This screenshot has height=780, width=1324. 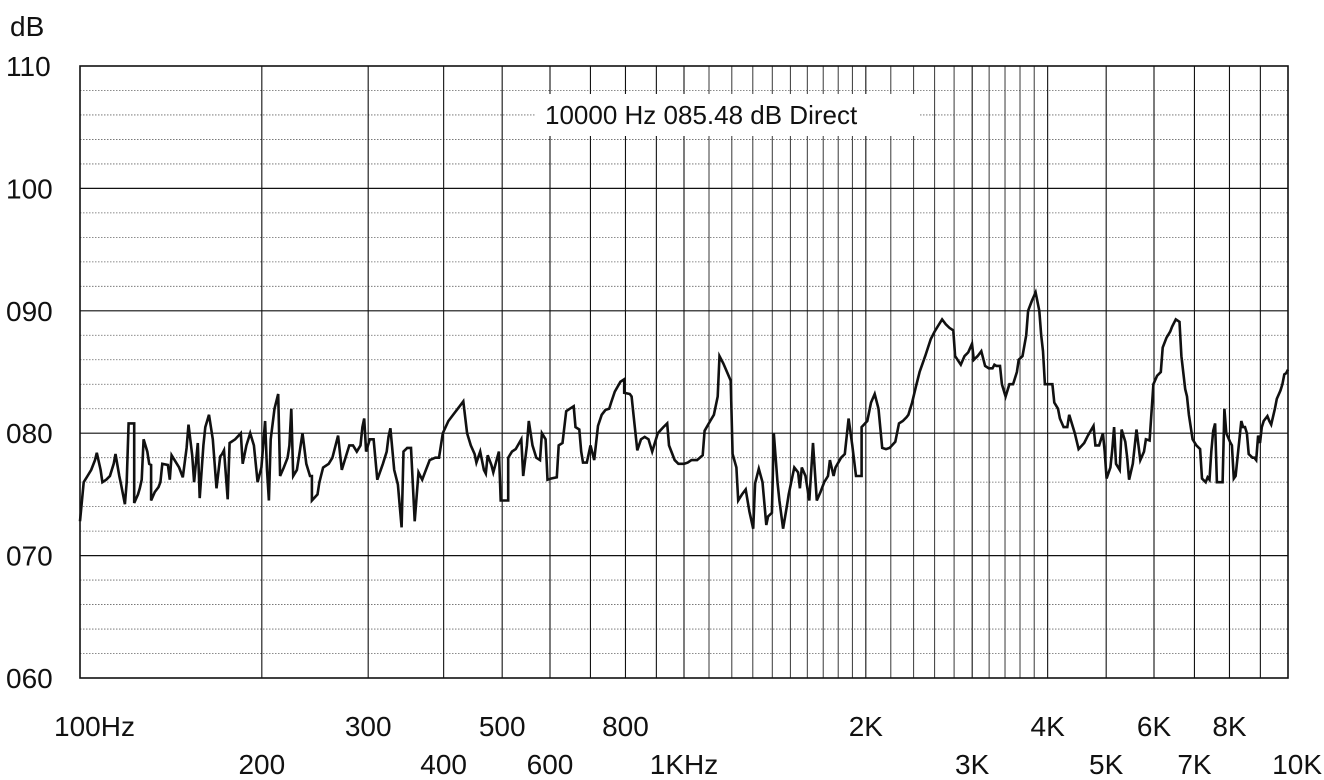 What do you see at coordinates (502, 726) in the screenshot?
I see `x-tick-label: 500` at bounding box center [502, 726].